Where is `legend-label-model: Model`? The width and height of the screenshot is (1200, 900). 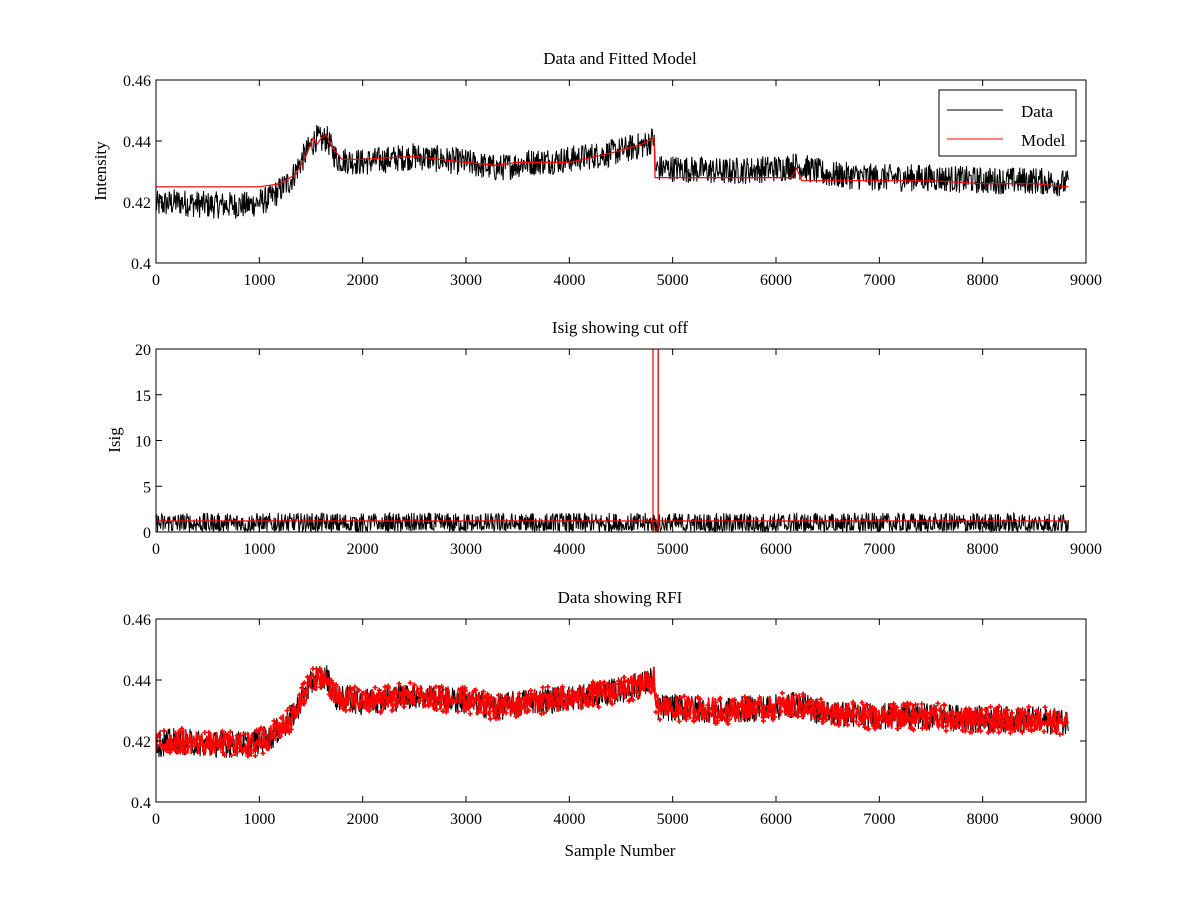 legend-label-model: Model is located at coordinates (1043, 140).